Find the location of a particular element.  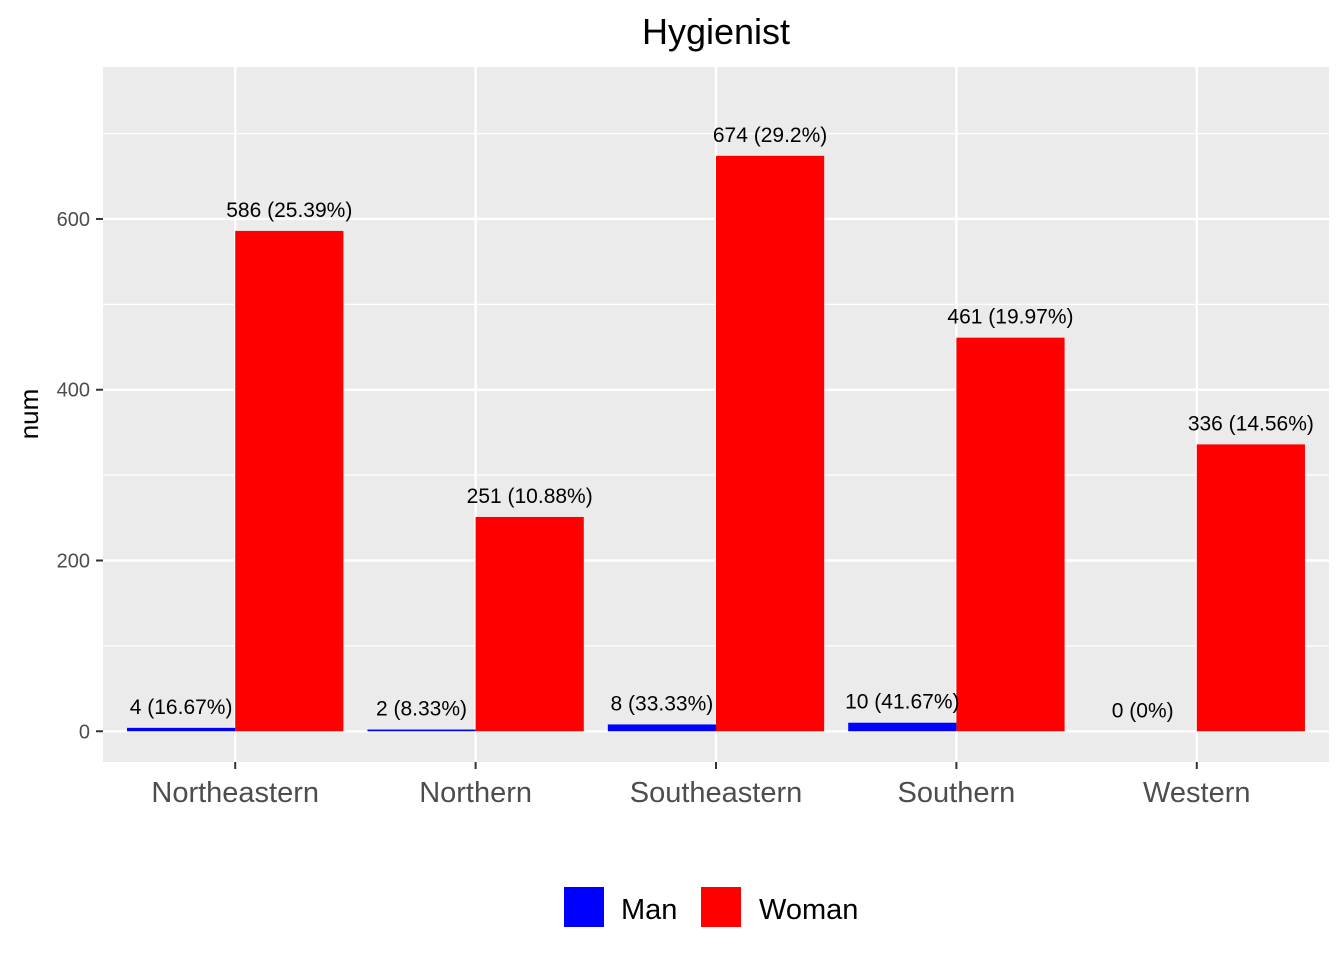

data-label: 674 (29.2%) is located at coordinates (770, 135).